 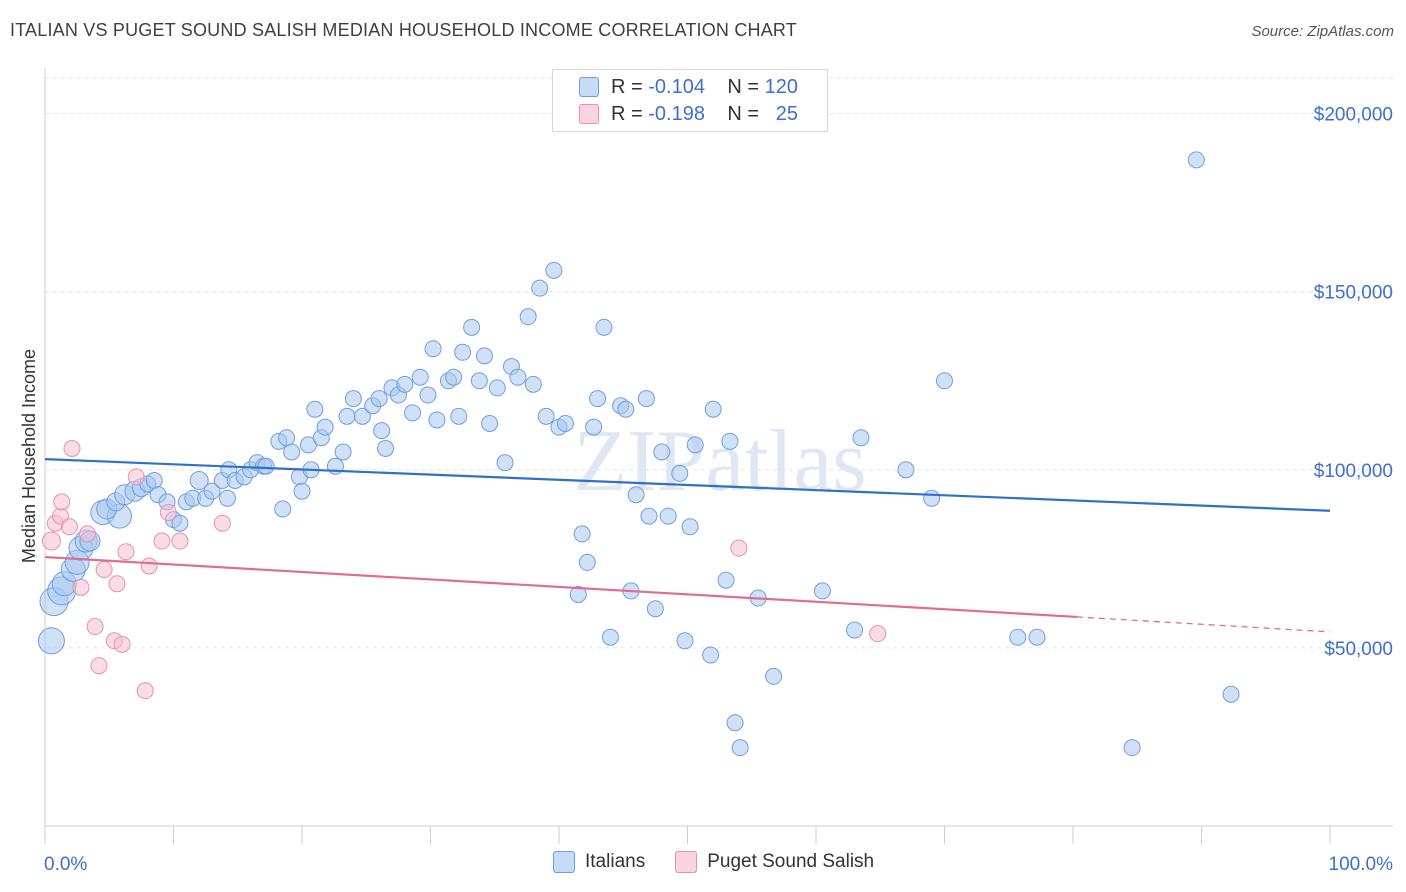 I want to click on watermark-text: ZIPatlas, so click(x=719, y=461).